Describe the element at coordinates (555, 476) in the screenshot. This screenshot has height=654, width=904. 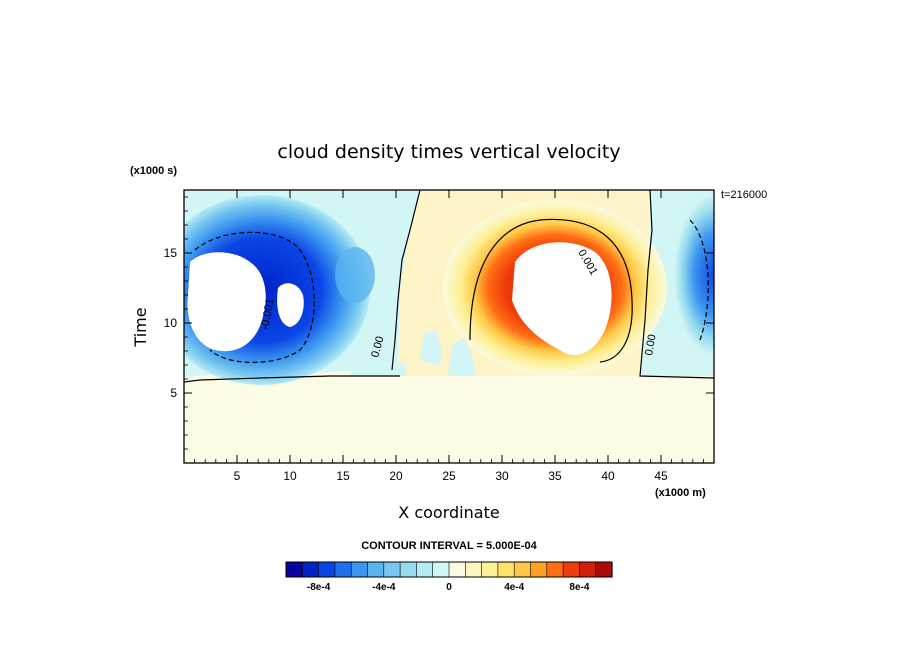
I see `x-tick-label: 35` at that location.